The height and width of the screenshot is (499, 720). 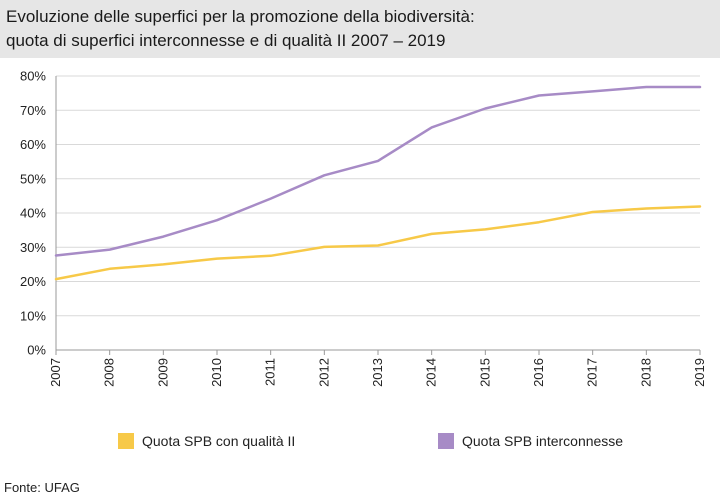 What do you see at coordinates (42, 487) in the screenshot?
I see `source-note: Fonte: UFAG` at bounding box center [42, 487].